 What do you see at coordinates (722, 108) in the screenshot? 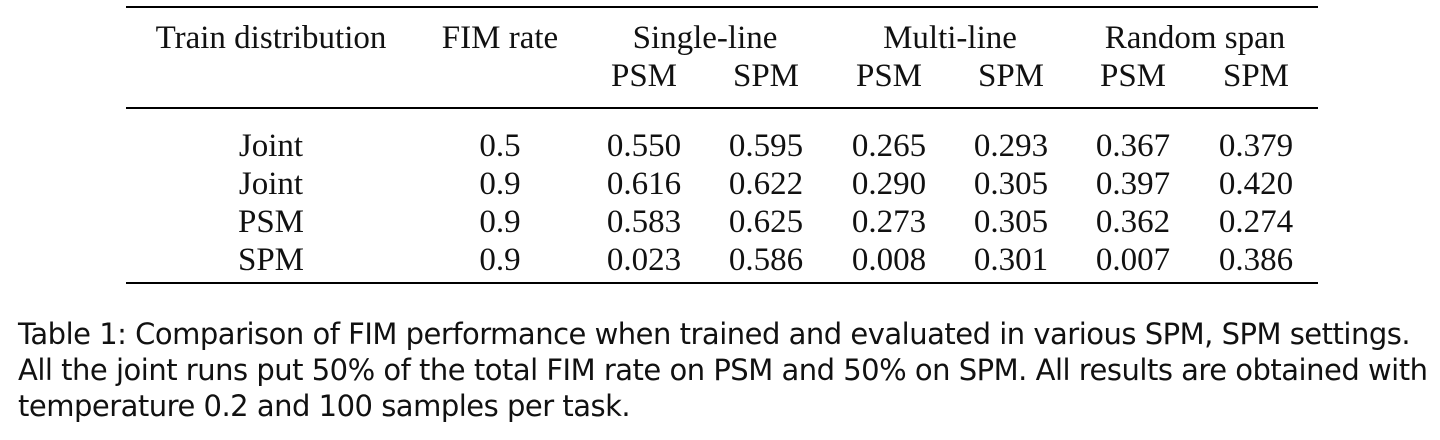
I see `table-header-rule` at bounding box center [722, 108].